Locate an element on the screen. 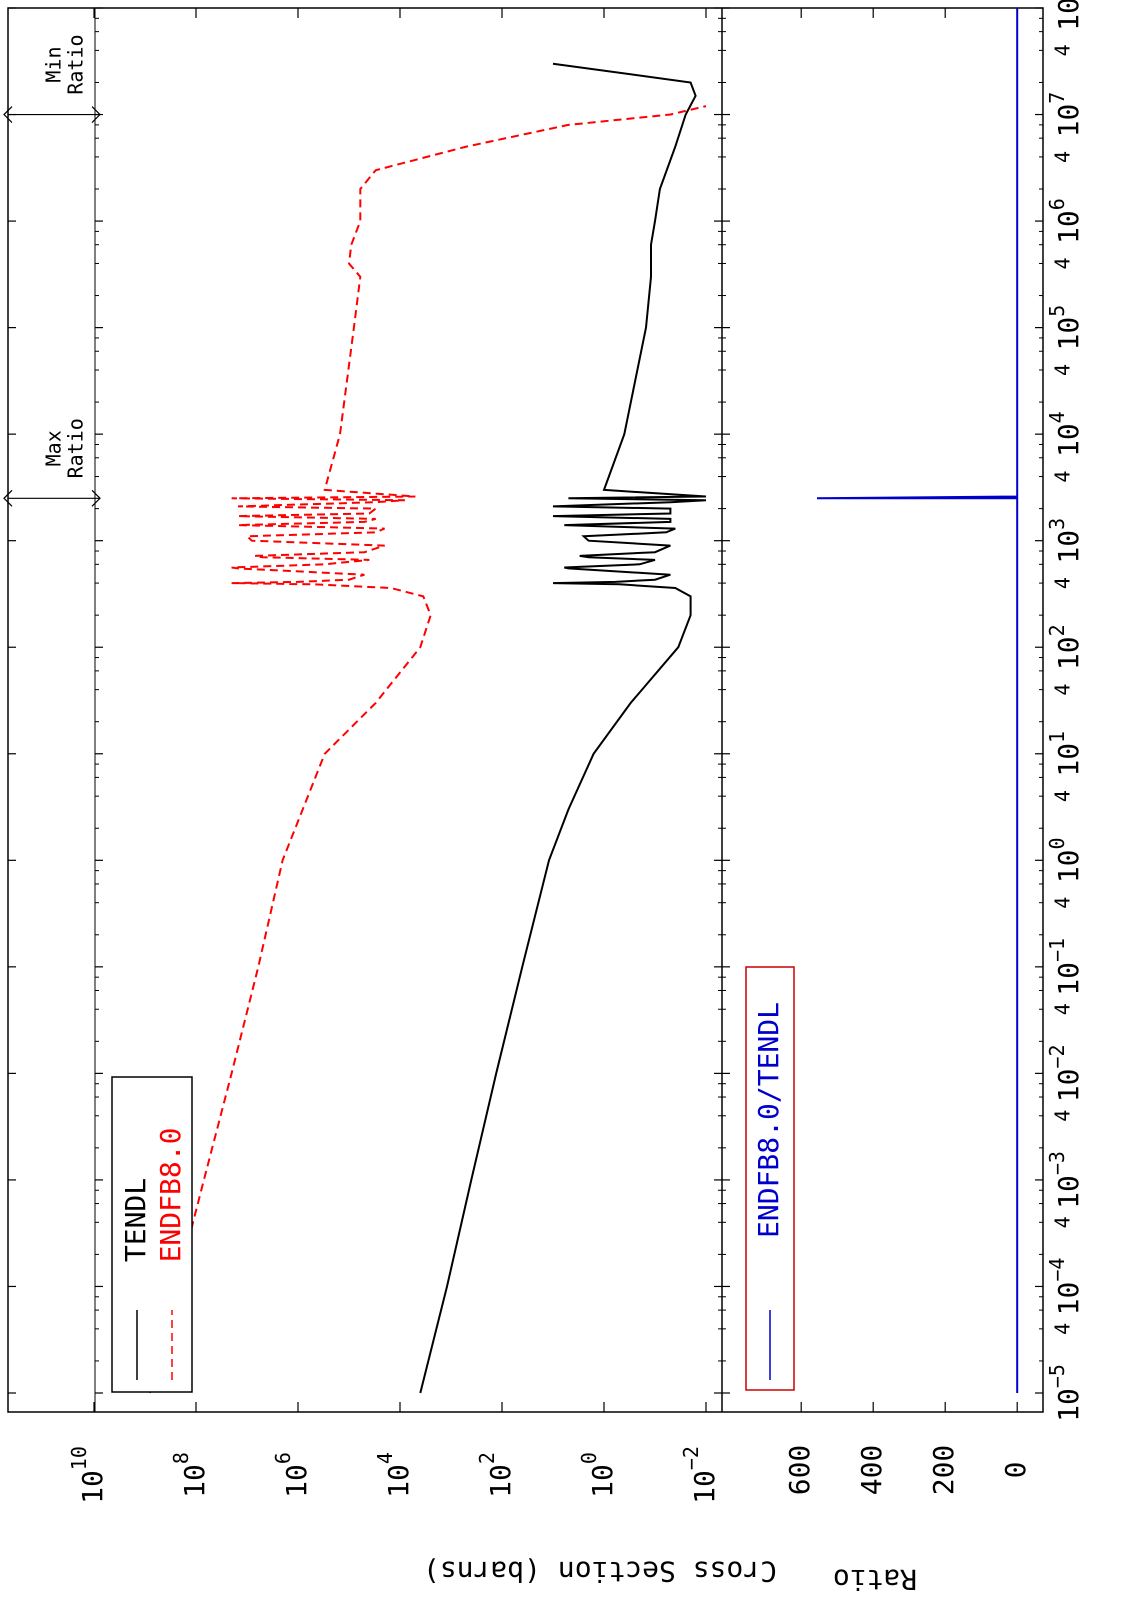 This screenshot has height=1606, width=1130. x-tick-label: 102 is located at coordinates (1065, 647).